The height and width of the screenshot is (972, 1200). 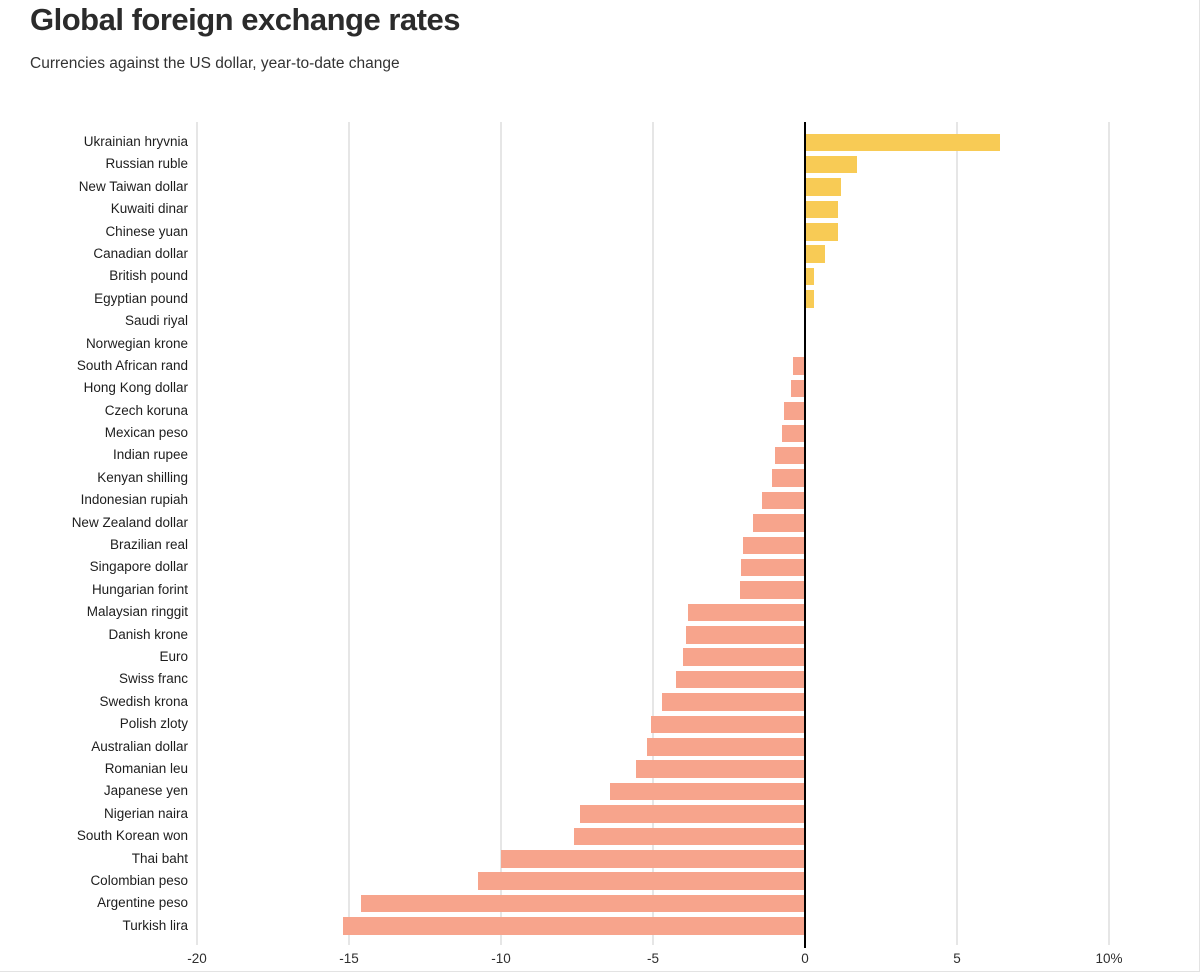 I want to click on category-label: Nigerian naira, so click(x=145, y=813).